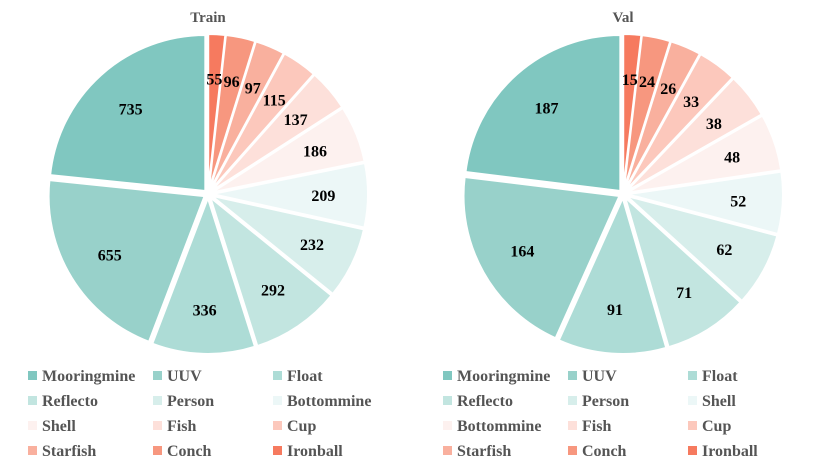  Describe the element at coordinates (277, 450) in the screenshot. I see `legend-swatch-train-ironball` at that location.